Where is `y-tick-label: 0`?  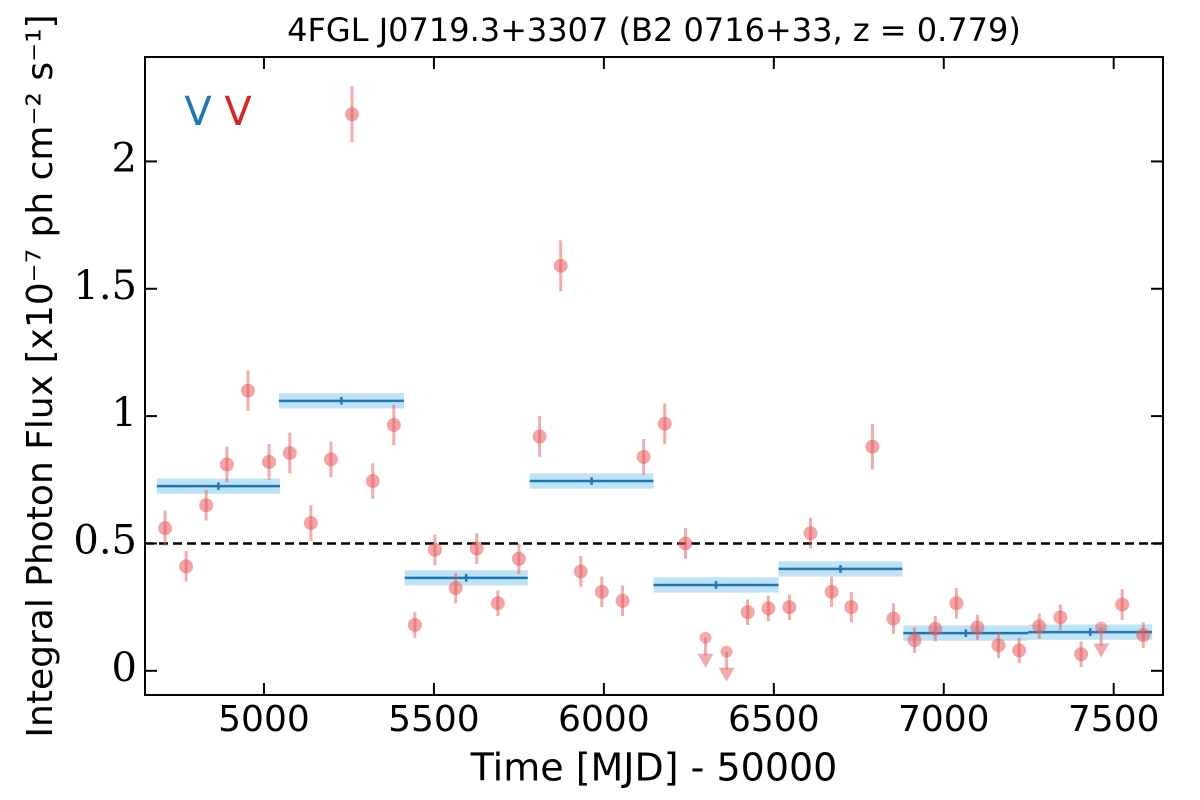 y-tick-label: 0 is located at coordinates (124, 668).